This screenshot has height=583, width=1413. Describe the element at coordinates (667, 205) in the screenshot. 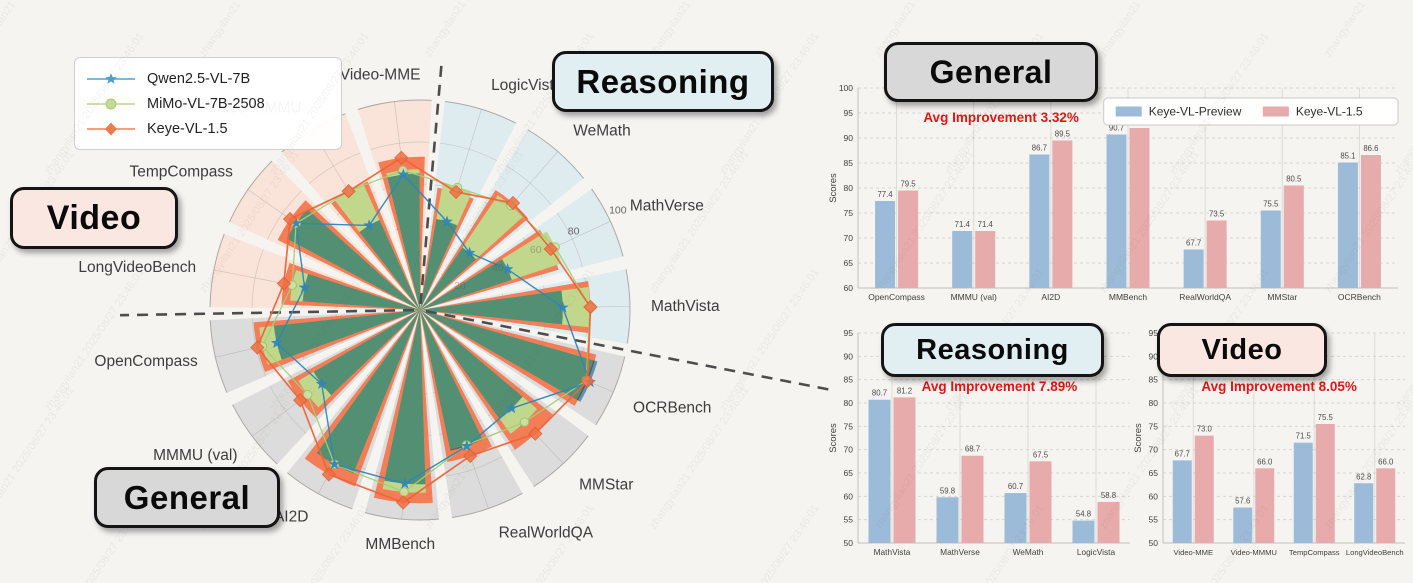

I see `radar-axis-label: MathVerse` at that location.